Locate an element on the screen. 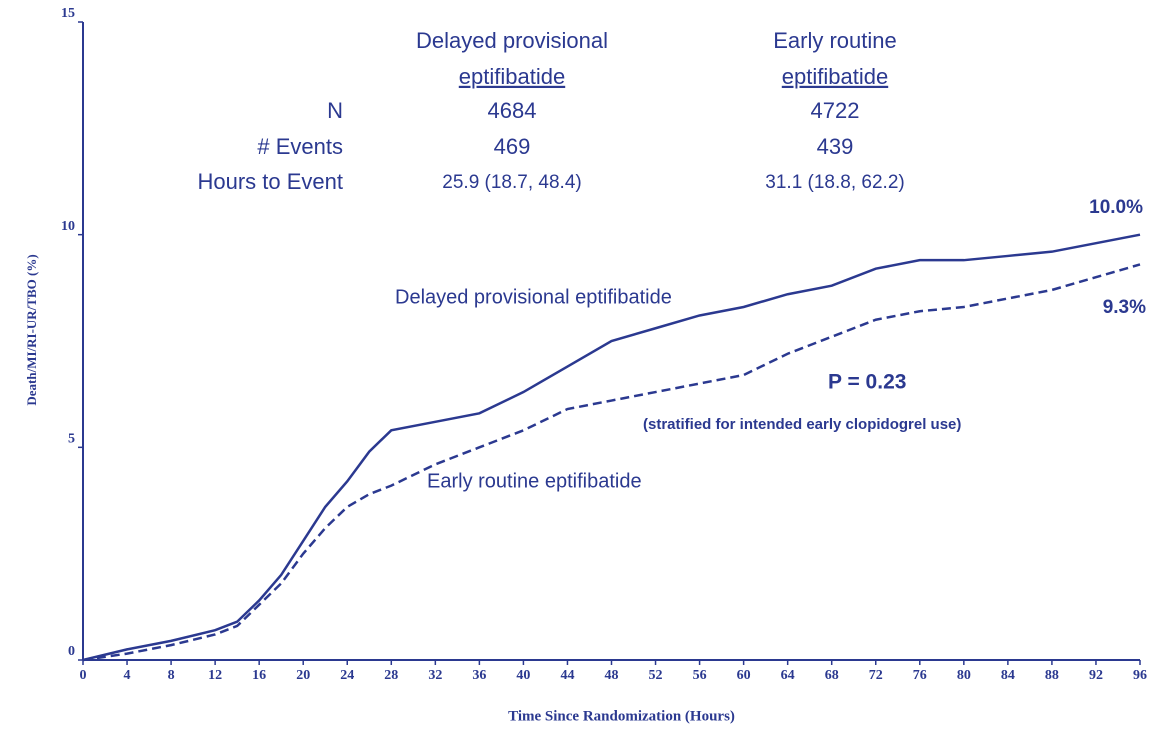 This screenshot has width=1156, height=729. x-tick-label: 92 is located at coordinates (1096, 675).